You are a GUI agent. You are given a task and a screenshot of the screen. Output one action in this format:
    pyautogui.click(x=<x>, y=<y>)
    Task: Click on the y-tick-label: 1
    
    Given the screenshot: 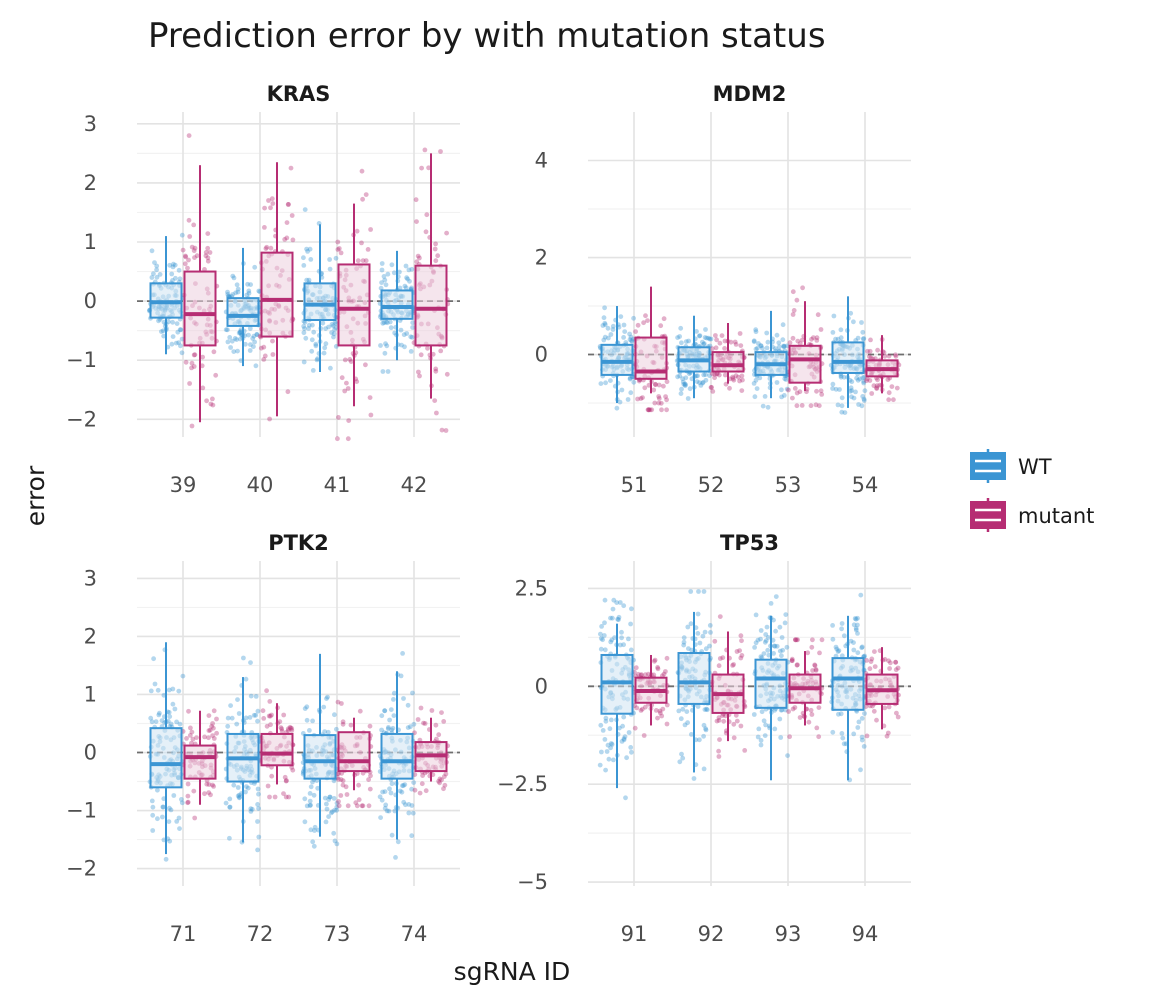 What is the action you would take?
    pyautogui.click(x=90, y=242)
    